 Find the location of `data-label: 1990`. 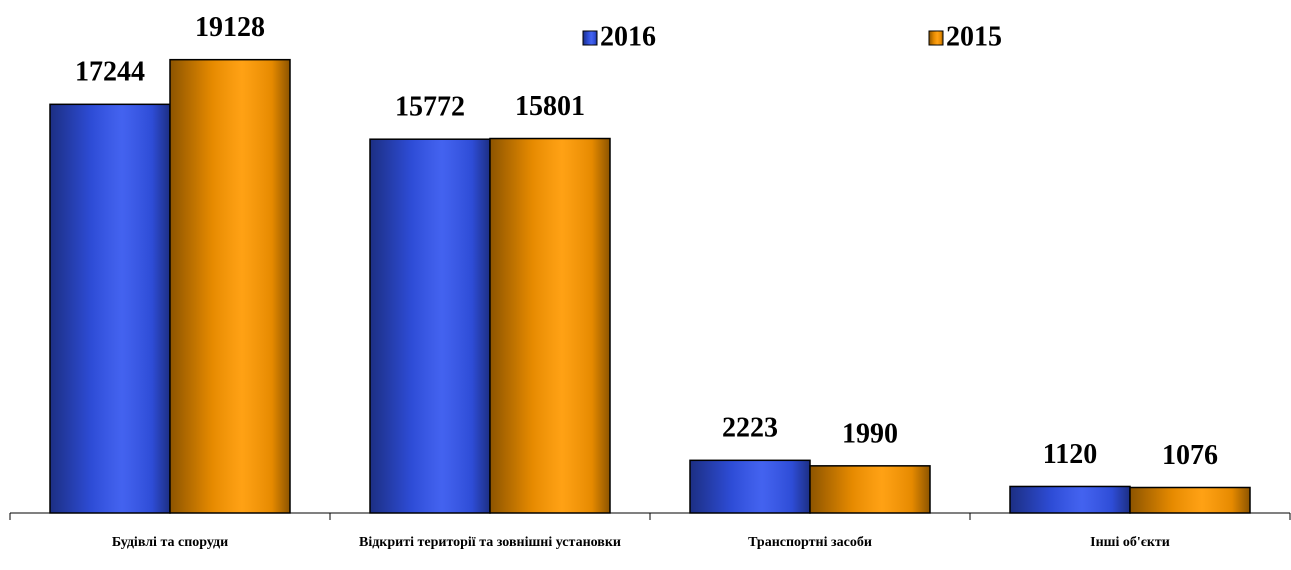

data-label: 1990 is located at coordinates (870, 433).